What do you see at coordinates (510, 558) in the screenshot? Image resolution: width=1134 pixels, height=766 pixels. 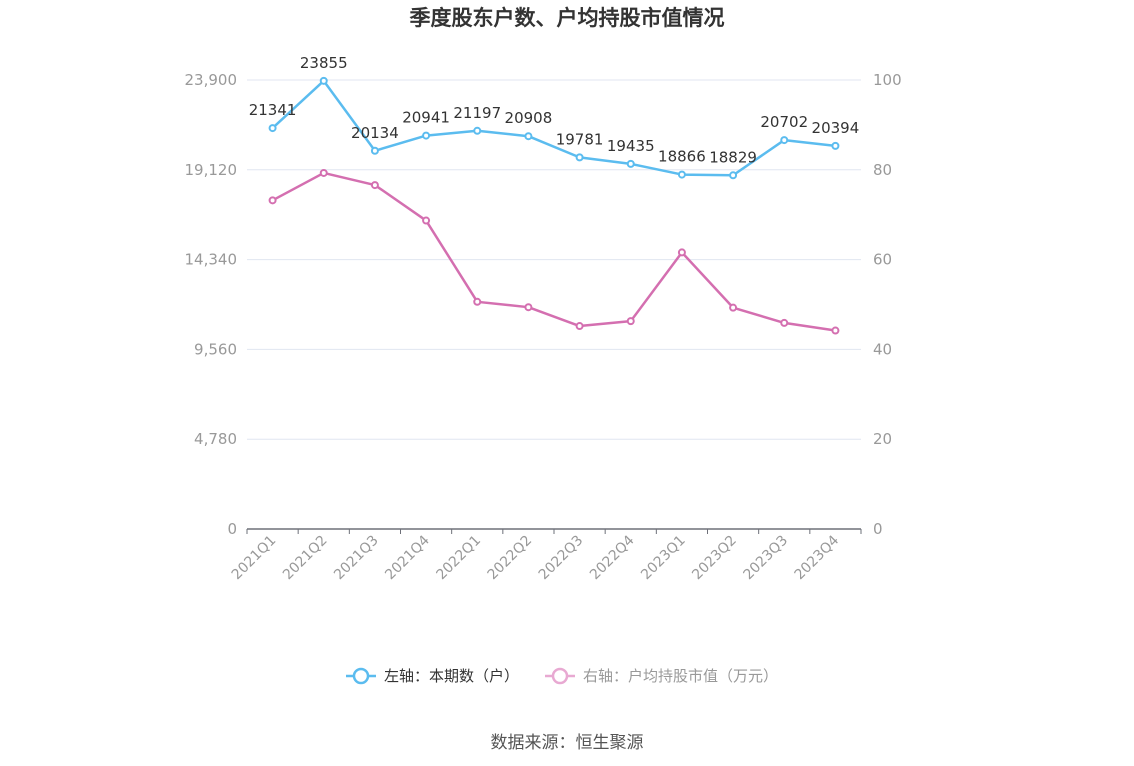 I see `x-tick-label: 2022Q2` at bounding box center [510, 558].